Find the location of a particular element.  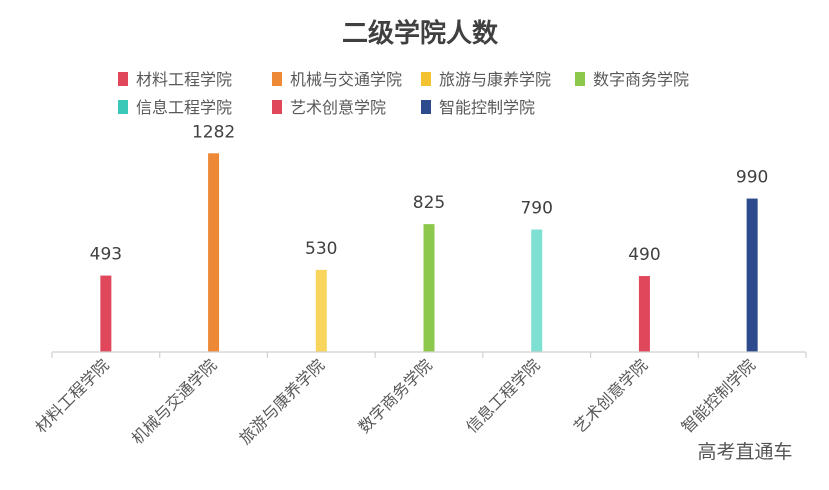

x-tick-label: 材料工程学院 is located at coordinates (71, 395).